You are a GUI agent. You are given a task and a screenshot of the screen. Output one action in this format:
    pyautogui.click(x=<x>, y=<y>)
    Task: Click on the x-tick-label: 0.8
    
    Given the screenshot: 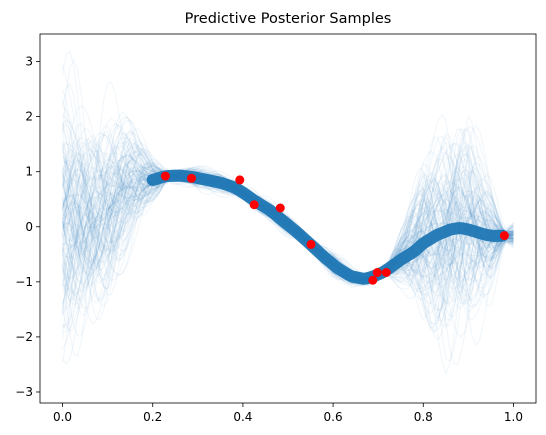 What is the action you would take?
    pyautogui.click(x=423, y=417)
    